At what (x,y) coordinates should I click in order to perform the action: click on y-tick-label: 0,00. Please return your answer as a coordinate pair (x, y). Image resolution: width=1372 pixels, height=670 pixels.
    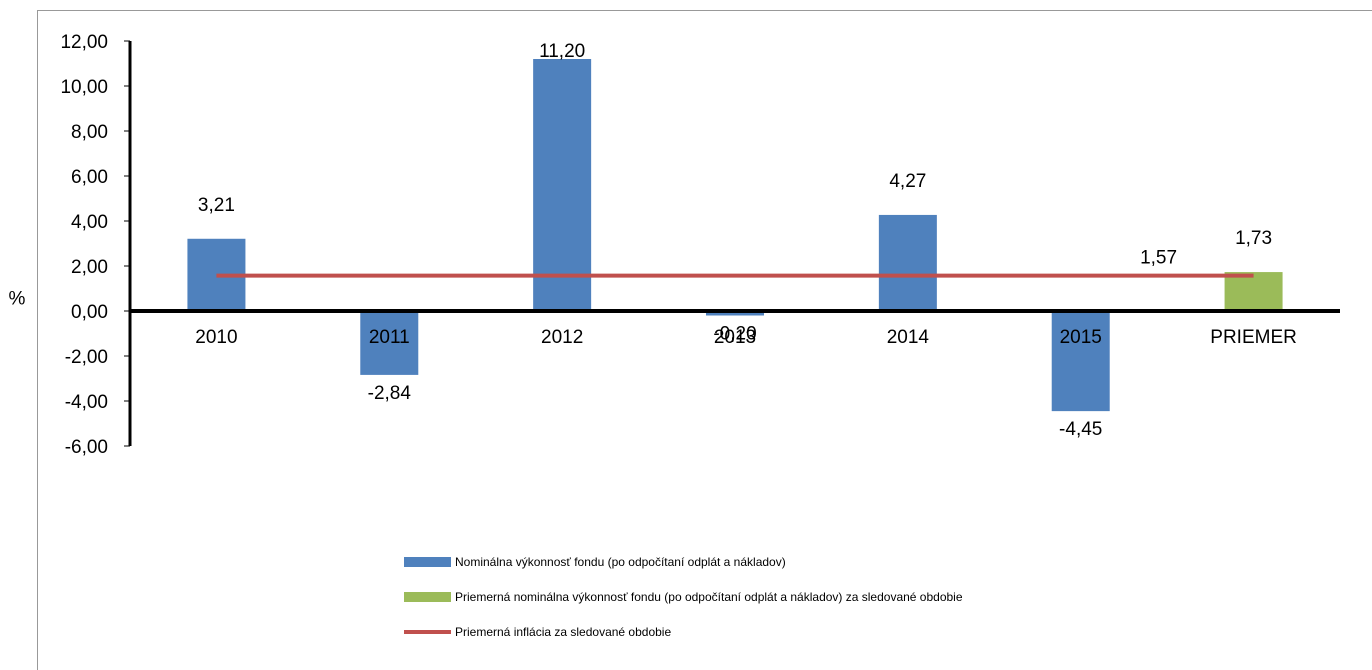
    Looking at the image, I should click on (89, 312).